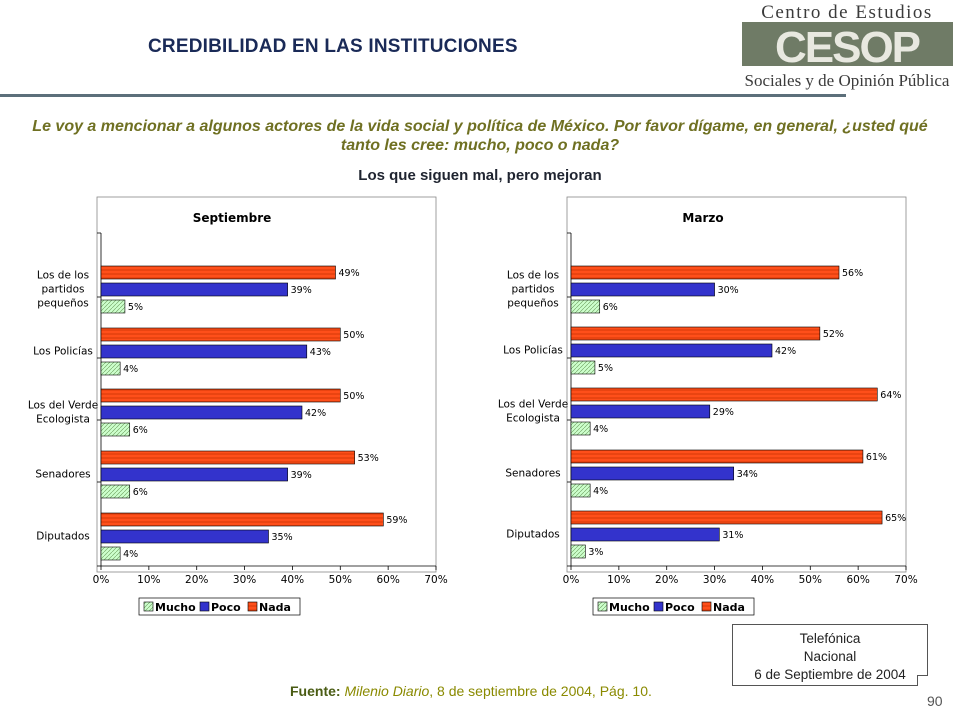 The image size is (960, 720). What do you see at coordinates (618, 580) in the screenshot?
I see `x-tick-label: 10%` at bounding box center [618, 580].